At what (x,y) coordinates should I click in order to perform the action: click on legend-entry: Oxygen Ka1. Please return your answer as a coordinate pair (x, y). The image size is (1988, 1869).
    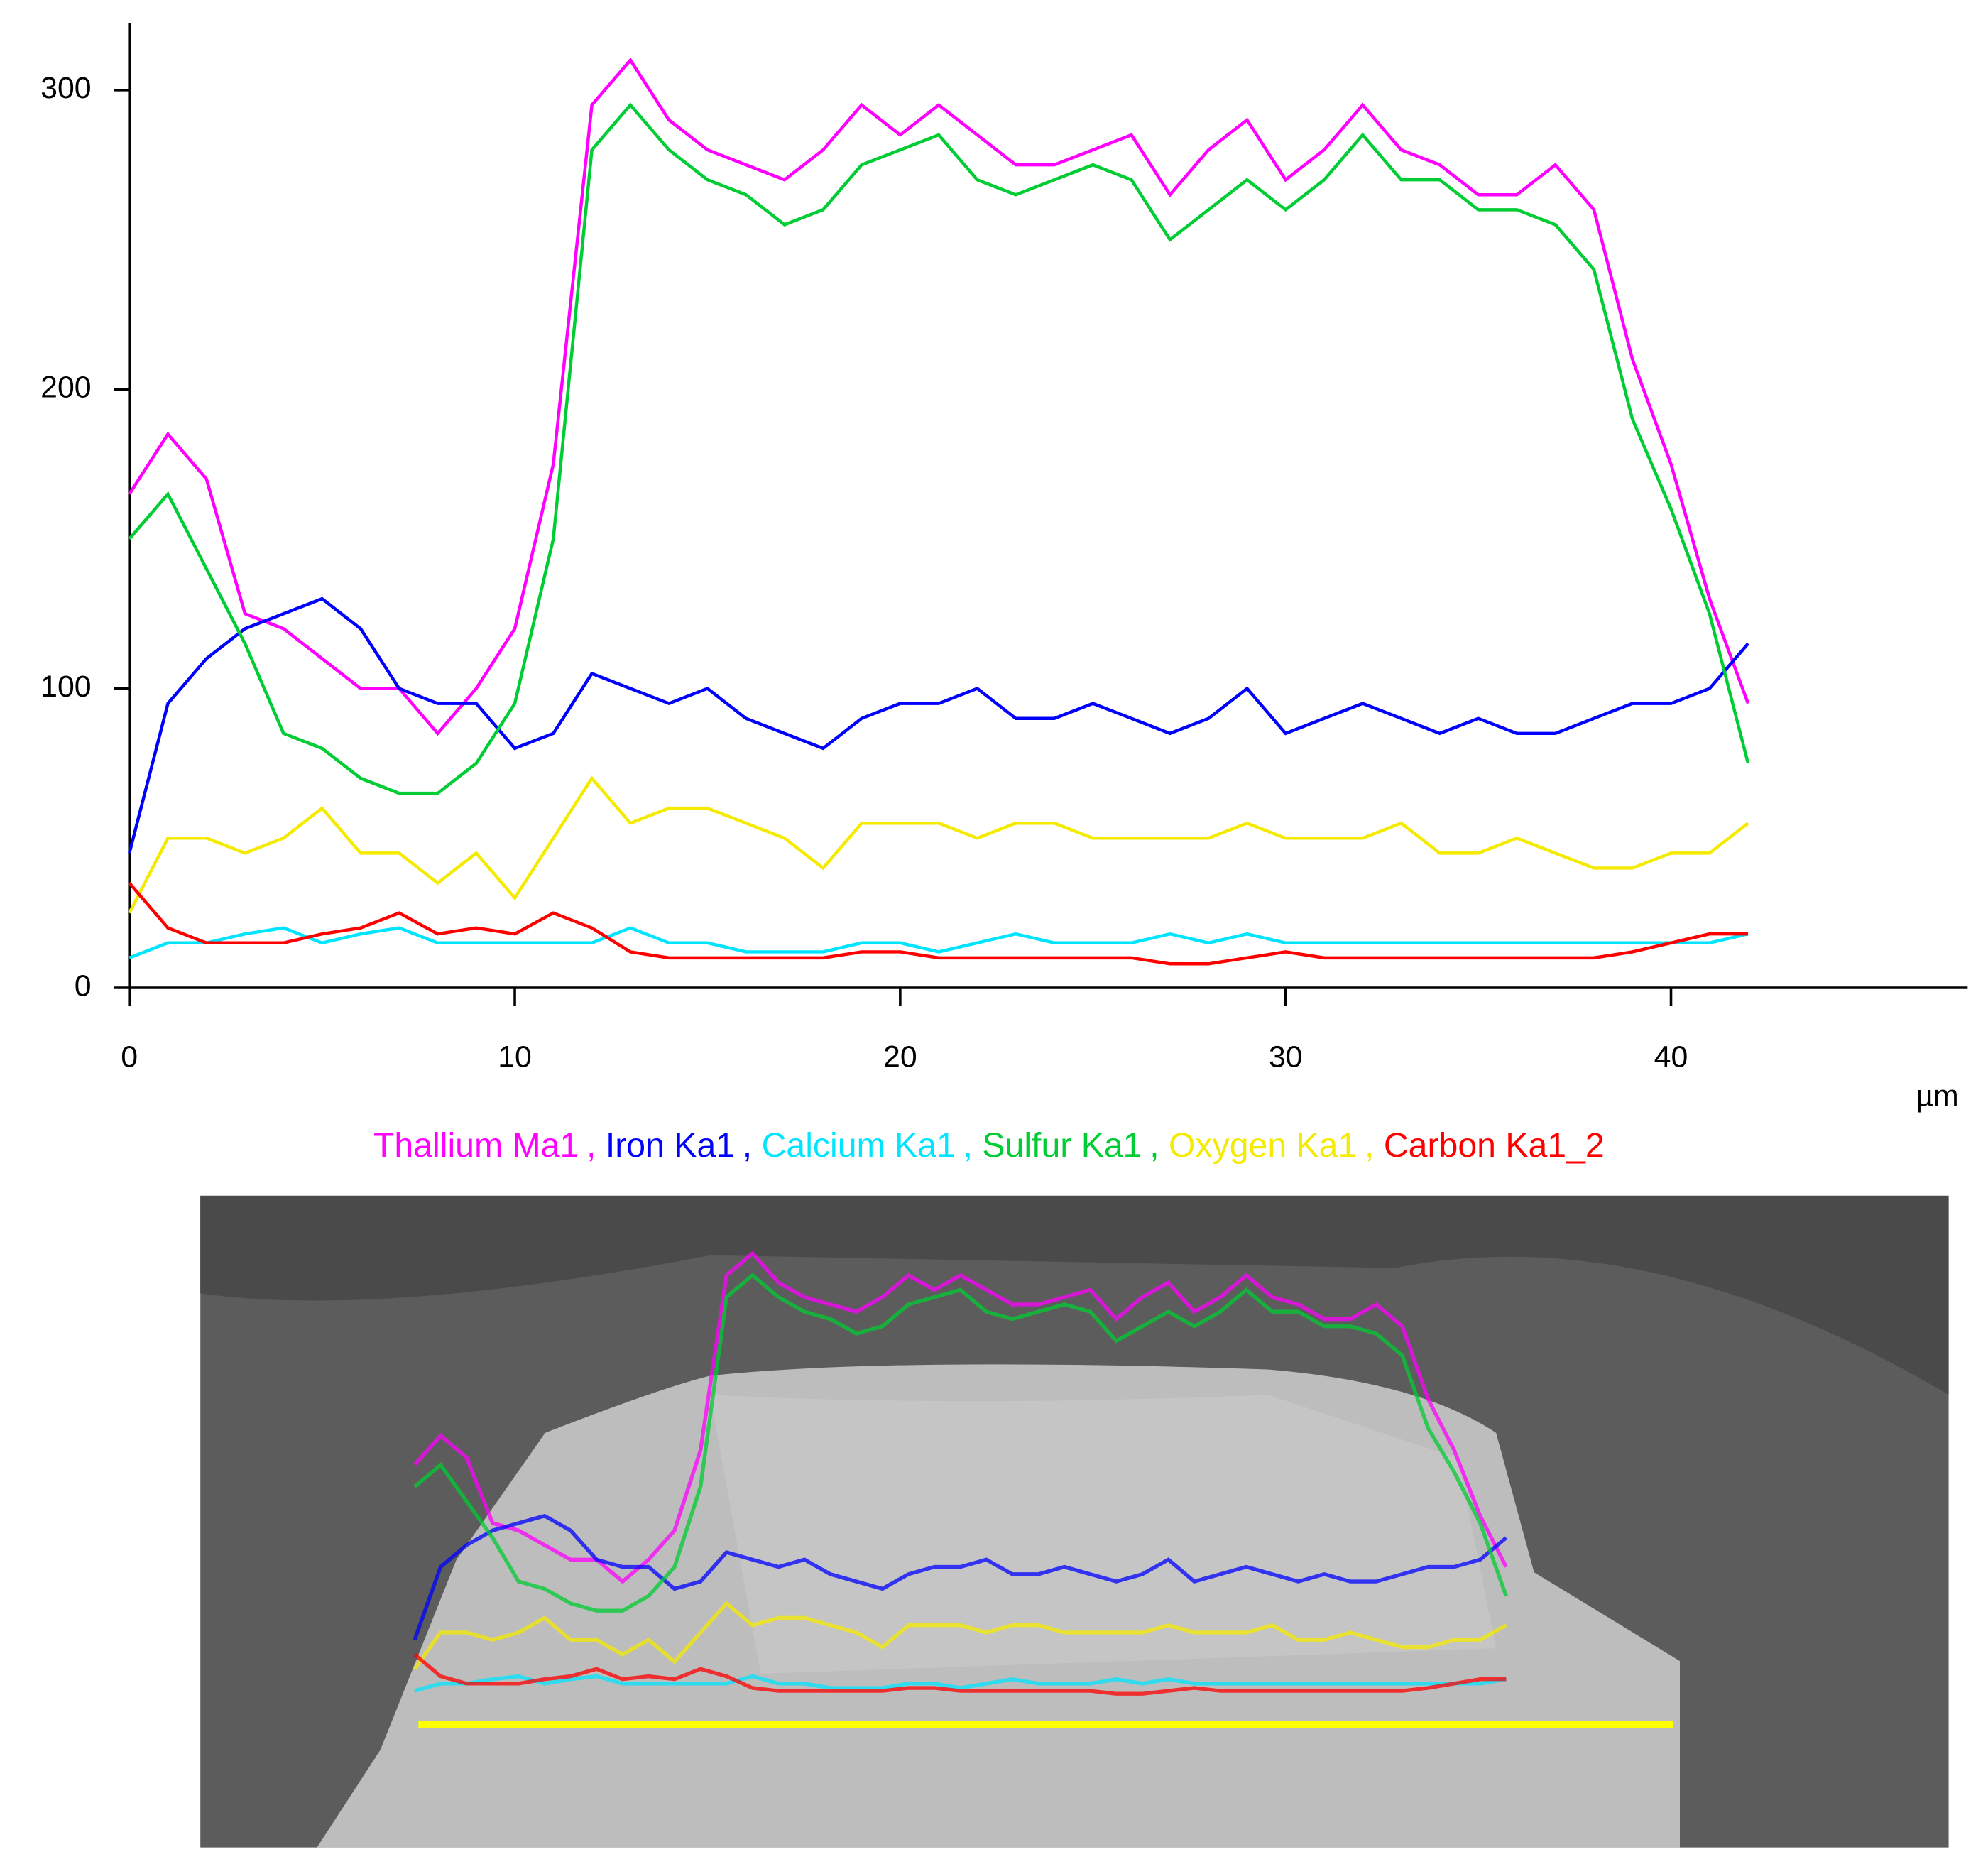
    Looking at the image, I should click on (1263, 1146).